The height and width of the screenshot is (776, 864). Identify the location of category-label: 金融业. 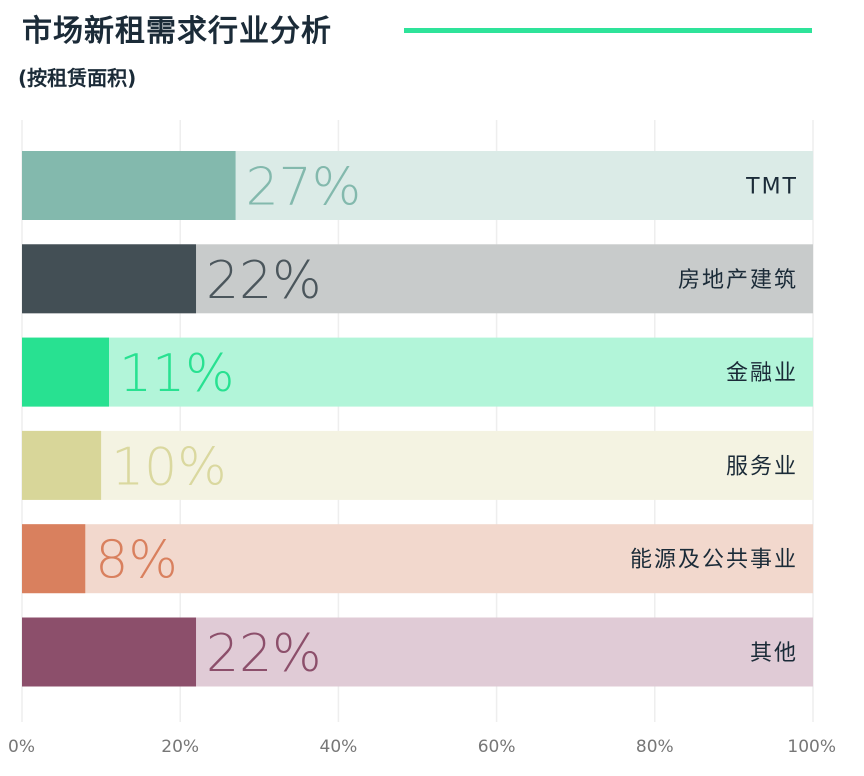
(762, 373).